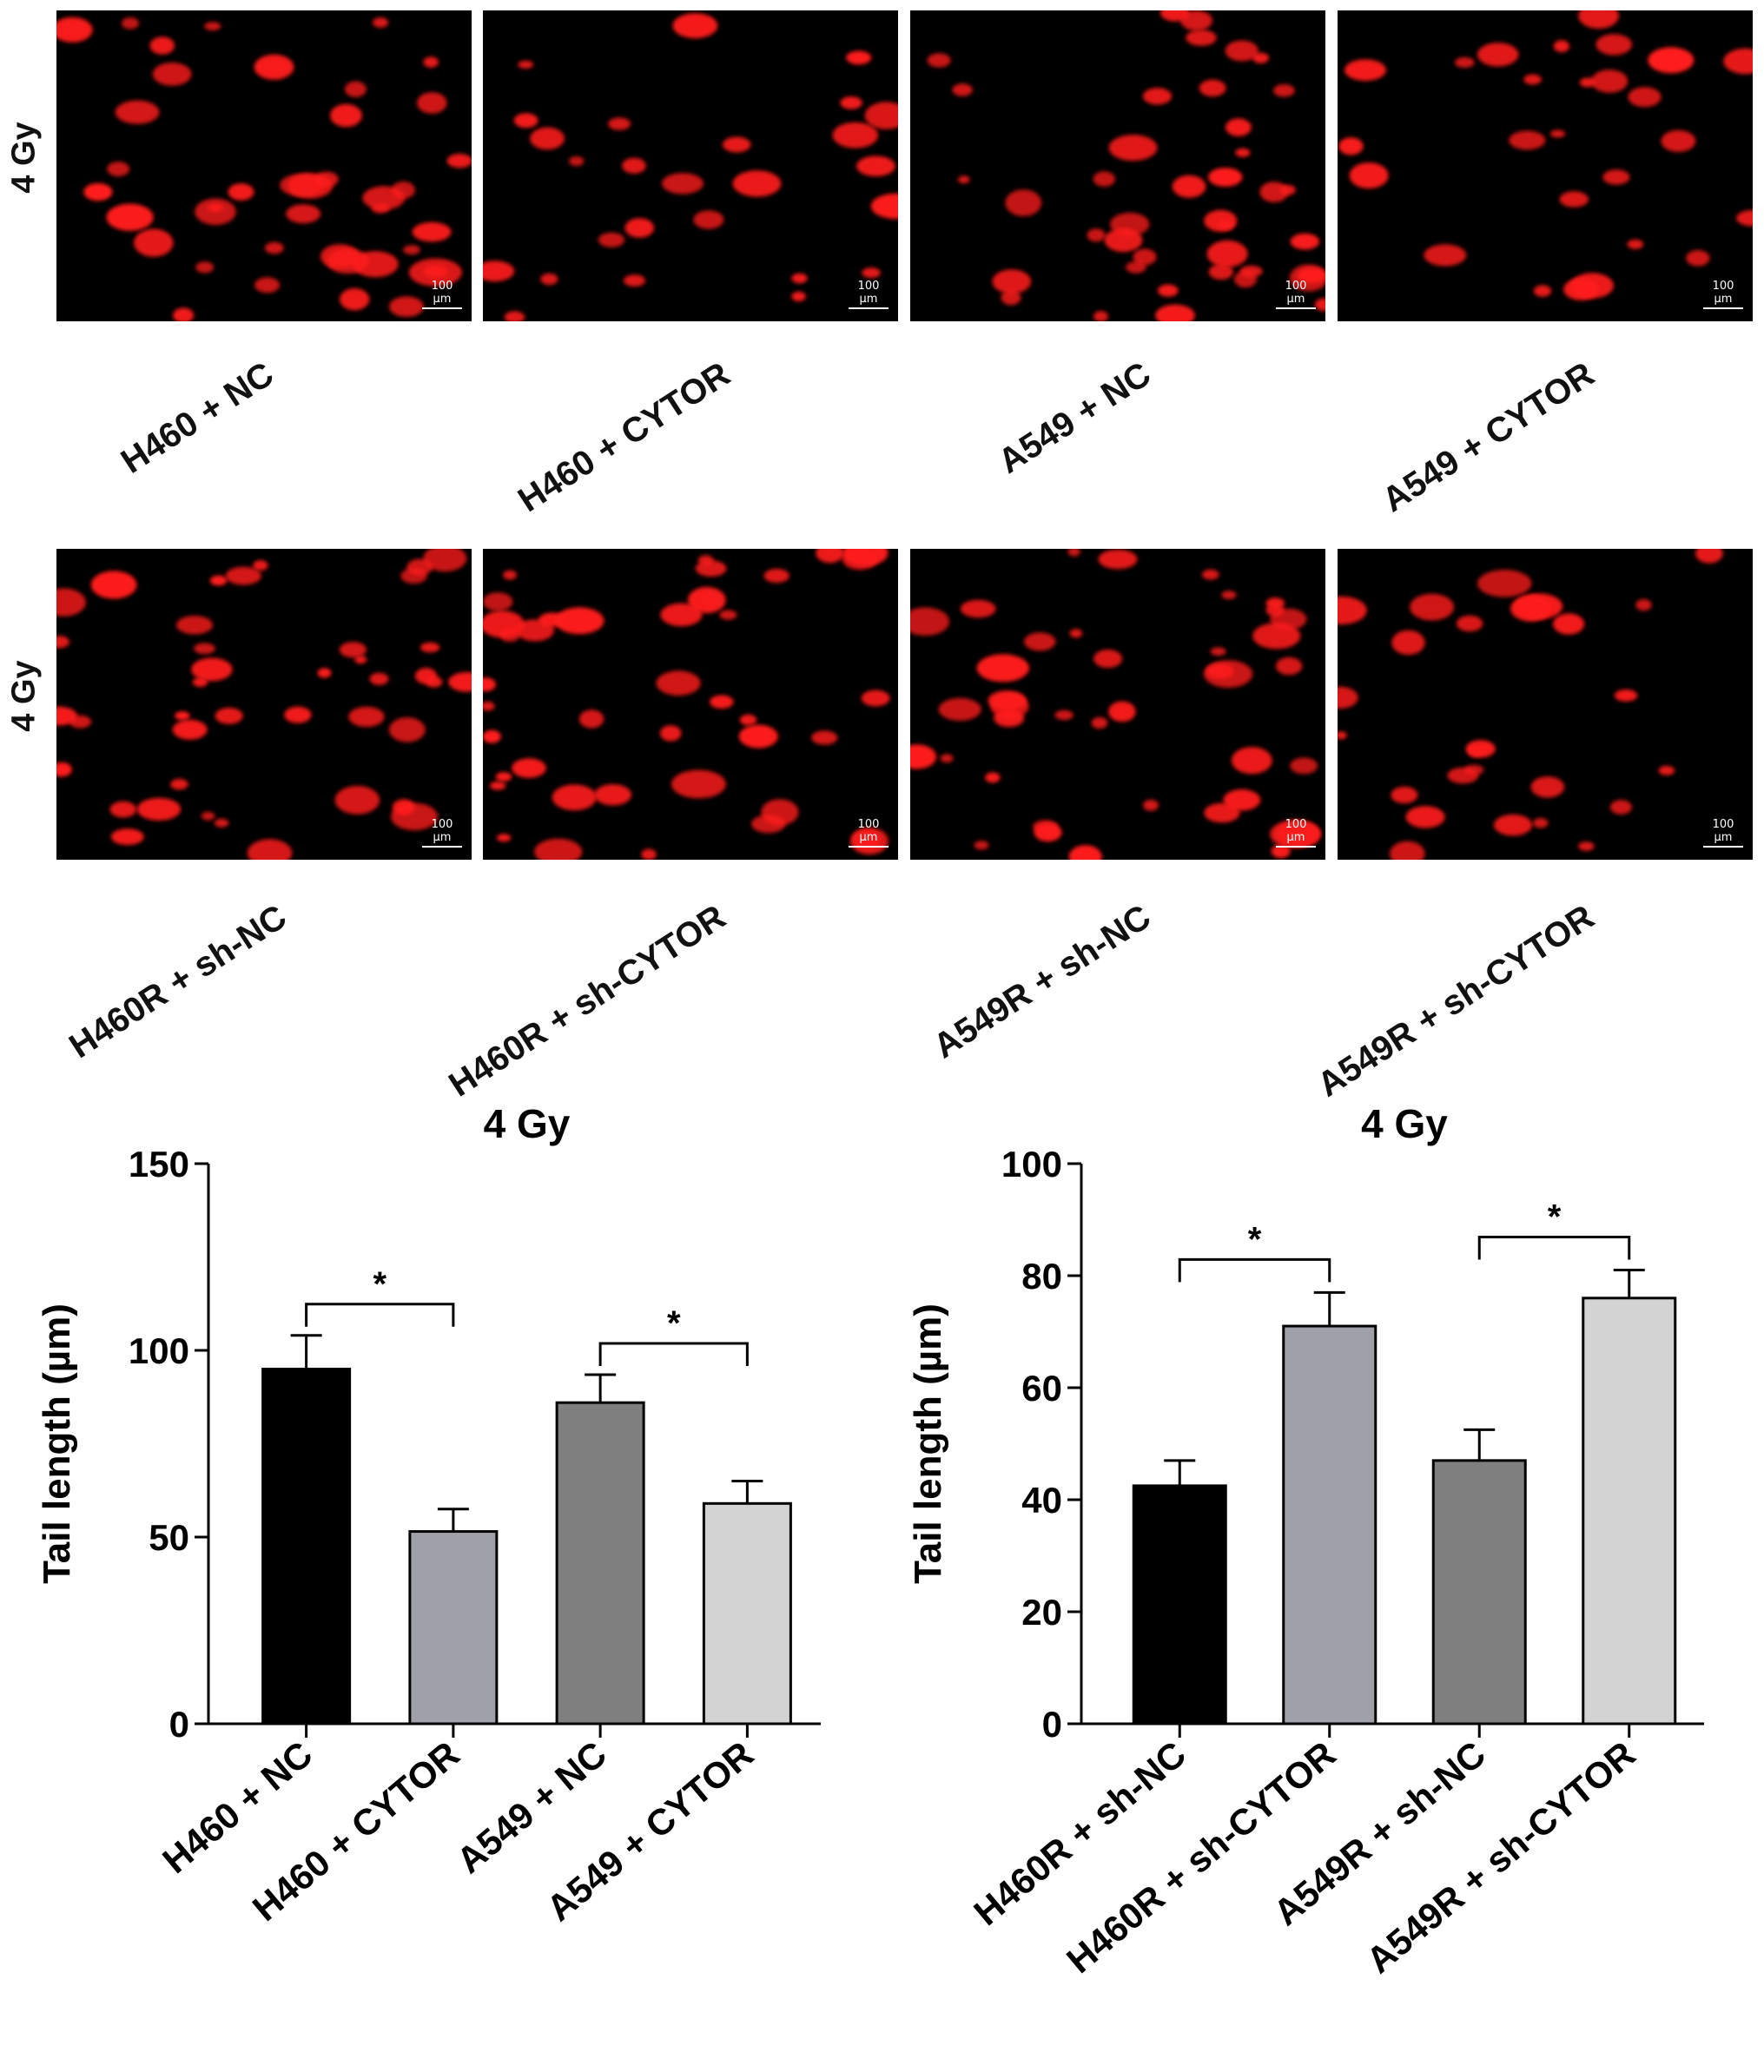 The image size is (1764, 2072). Describe the element at coordinates (928, 1444) in the screenshot. I see `y-axis-label: Tail length (µm)` at that location.